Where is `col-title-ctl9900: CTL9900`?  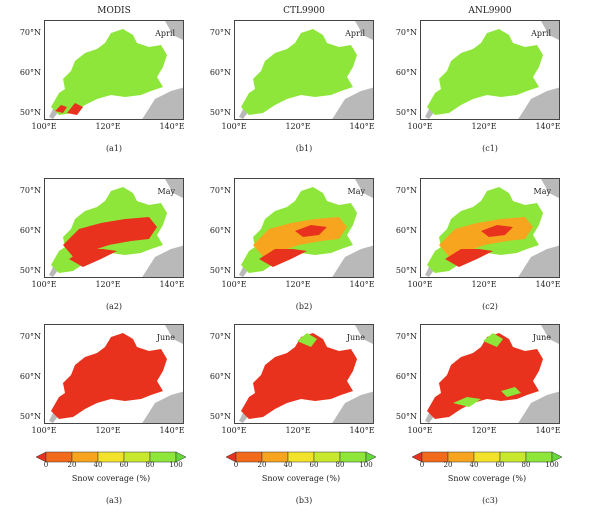
col-title-ctl9900: CTL9900 is located at coordinates (304, 11).